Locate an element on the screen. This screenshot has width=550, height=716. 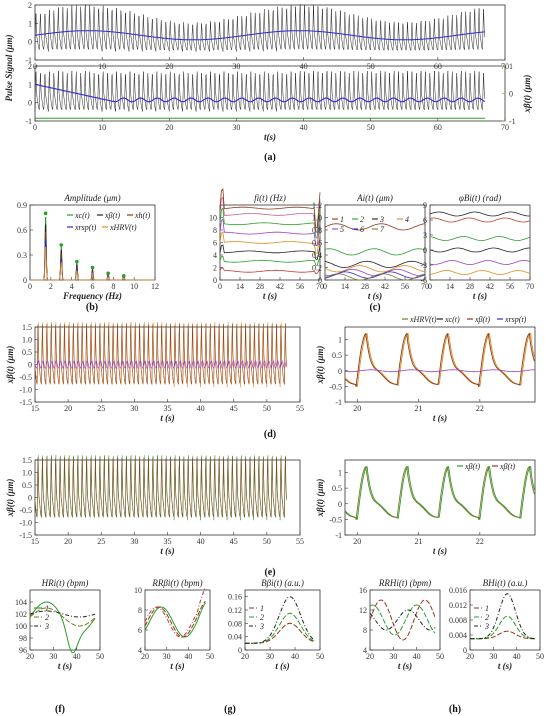
legend-entry: 5 is located at coordinates (342, 229).